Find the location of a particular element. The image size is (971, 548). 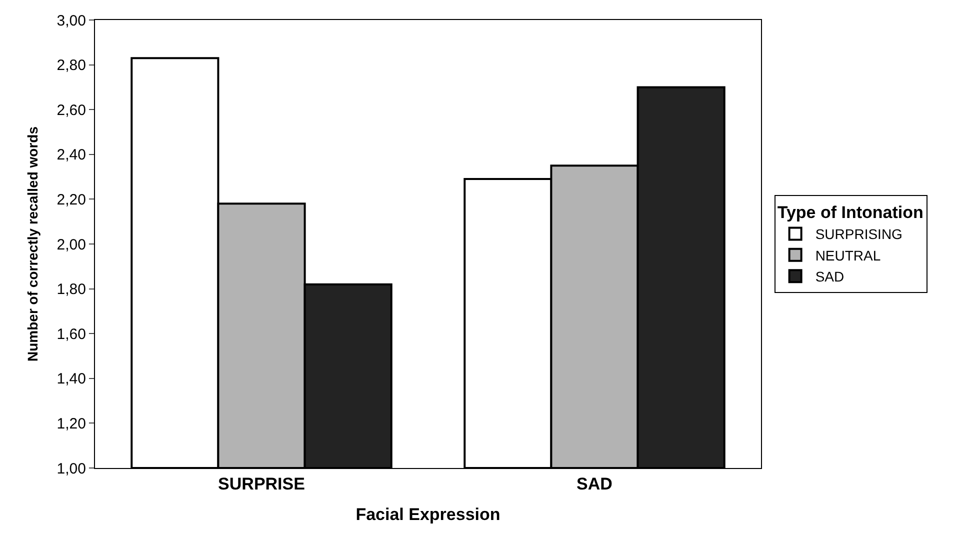

y-tick-label: 1,40 is located at coordinates (71, 379).